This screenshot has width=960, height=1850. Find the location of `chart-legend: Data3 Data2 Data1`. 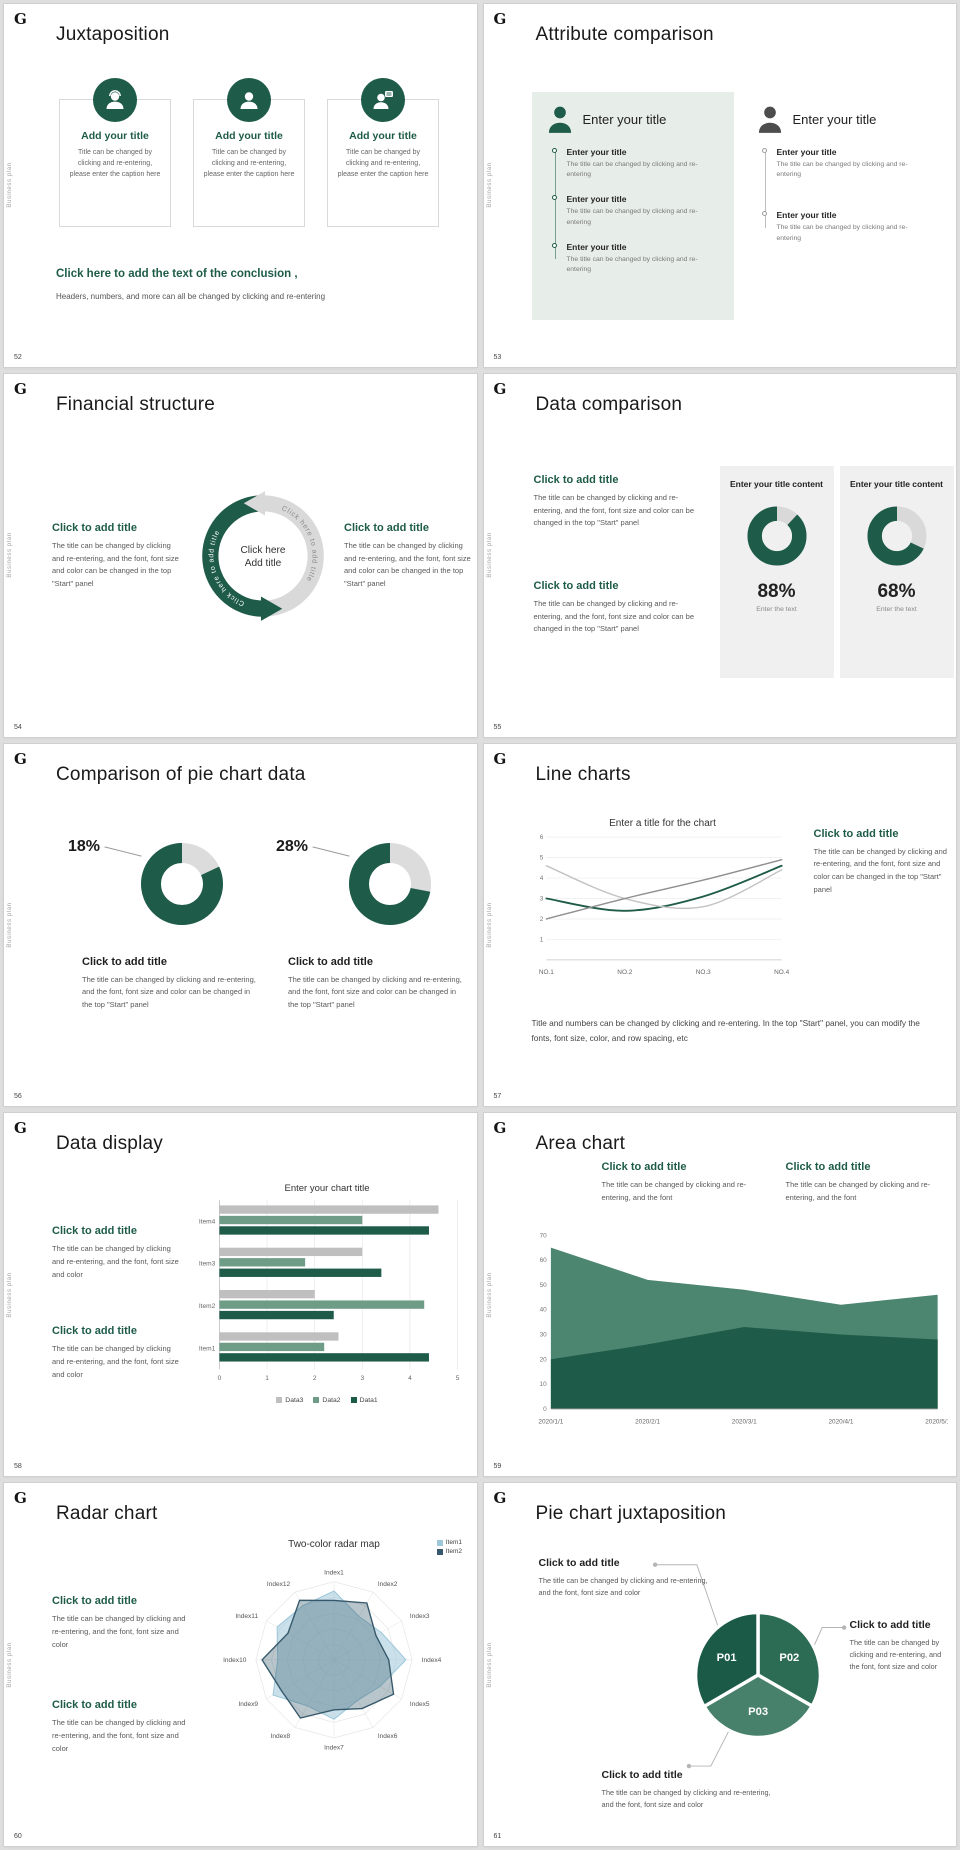

chart-legend: Data3 Data2 Data1 is located at coordinates (327, 1400).